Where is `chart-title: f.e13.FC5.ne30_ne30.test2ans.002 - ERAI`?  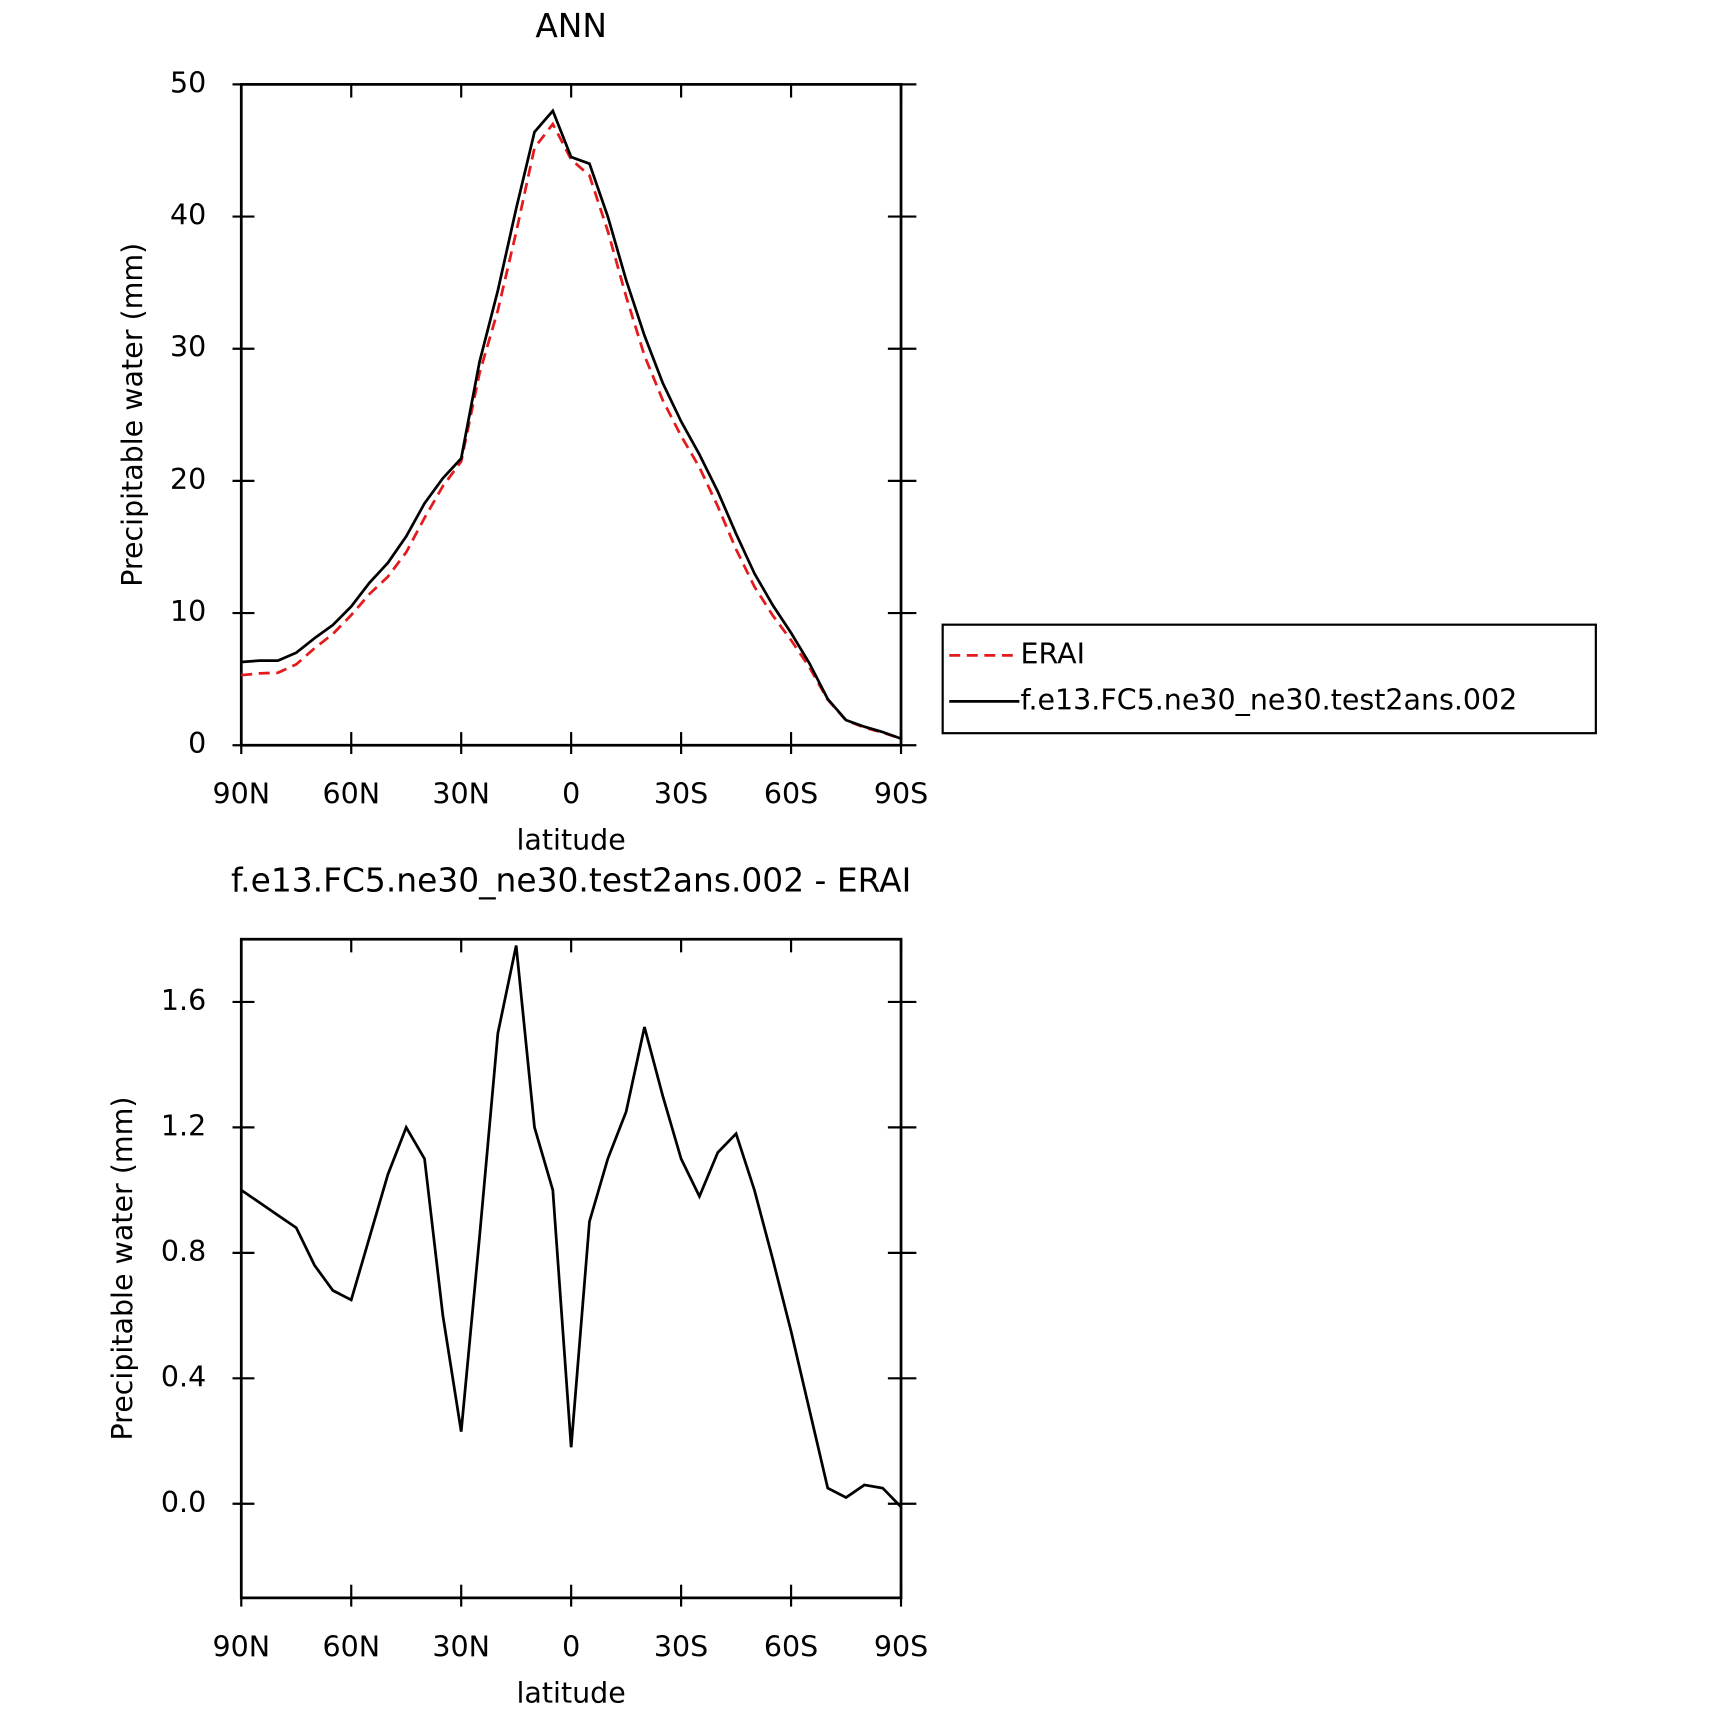
chart-title: f.e13.FC5.ne30_ne30.test2ans.002 - ERAI is located at coordinates (571, 880).